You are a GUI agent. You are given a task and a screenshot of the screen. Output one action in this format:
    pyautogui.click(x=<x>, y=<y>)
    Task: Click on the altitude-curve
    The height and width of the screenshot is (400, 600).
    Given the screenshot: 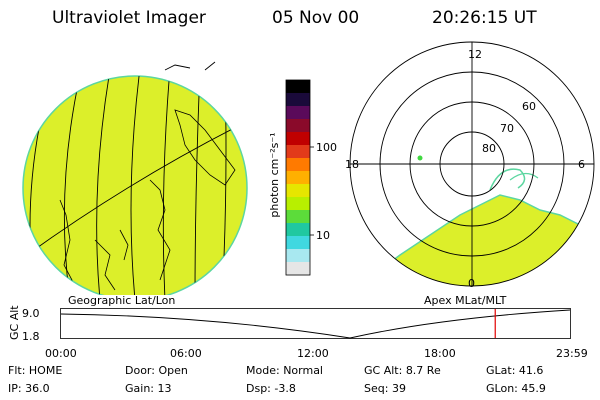 What is the action you would take?
    pyautogui.click(x=315, y=324)
    